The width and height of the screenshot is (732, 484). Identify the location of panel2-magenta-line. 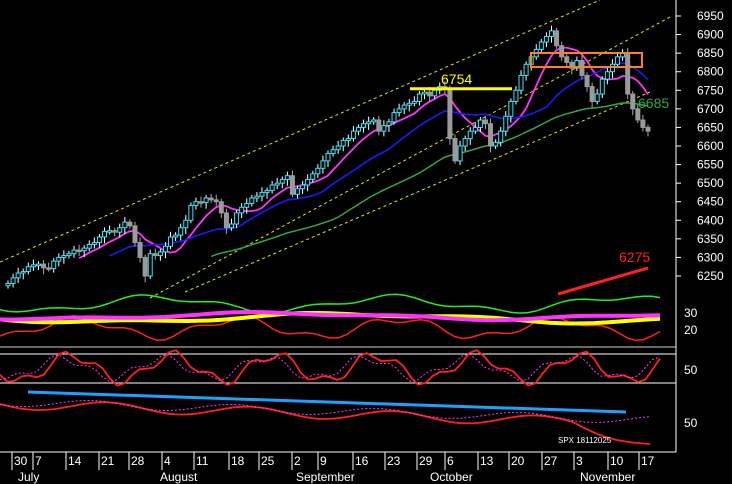
(330, 368).